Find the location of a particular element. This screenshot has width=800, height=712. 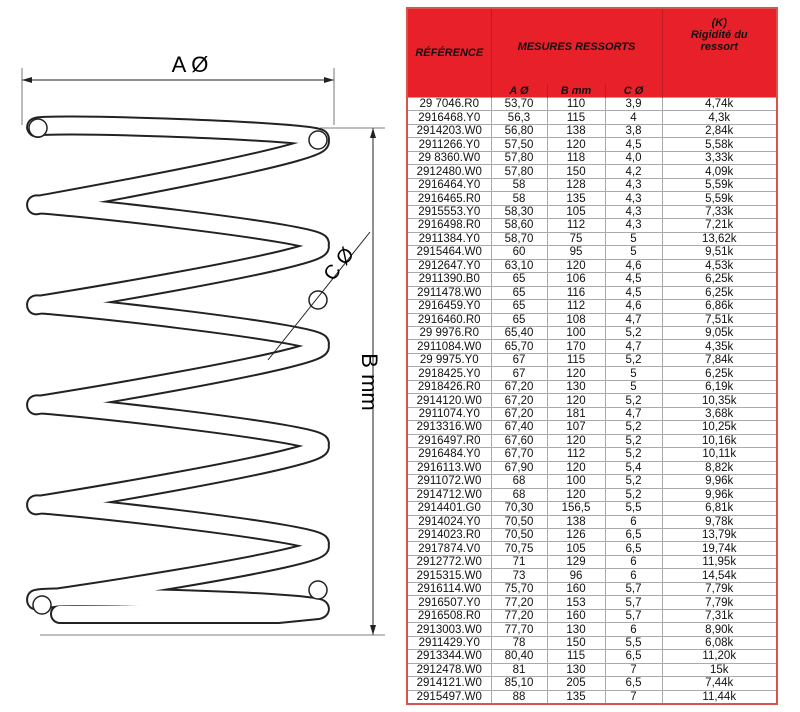

table-row: 2911384.Y0 58,70 75 5 13,62k is located at coordinates (592, 239).